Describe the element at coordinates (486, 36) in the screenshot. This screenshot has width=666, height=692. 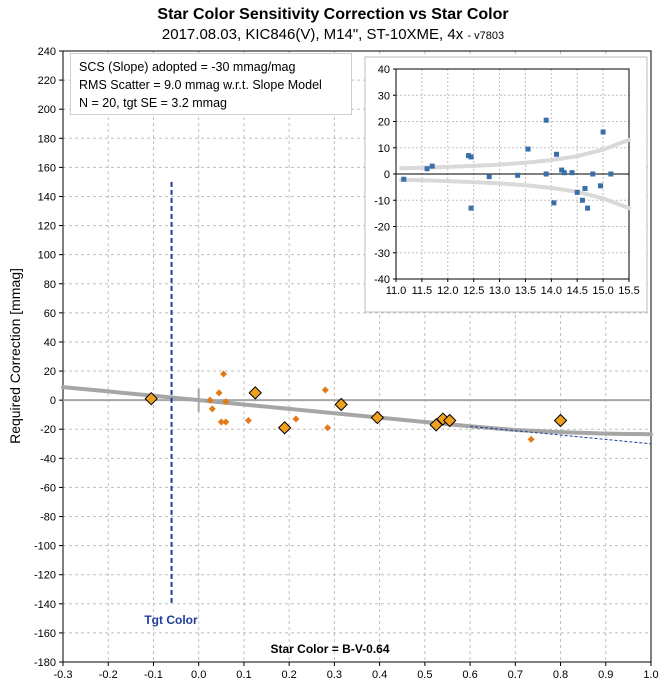
I see `version-label: - v7803` at that location.